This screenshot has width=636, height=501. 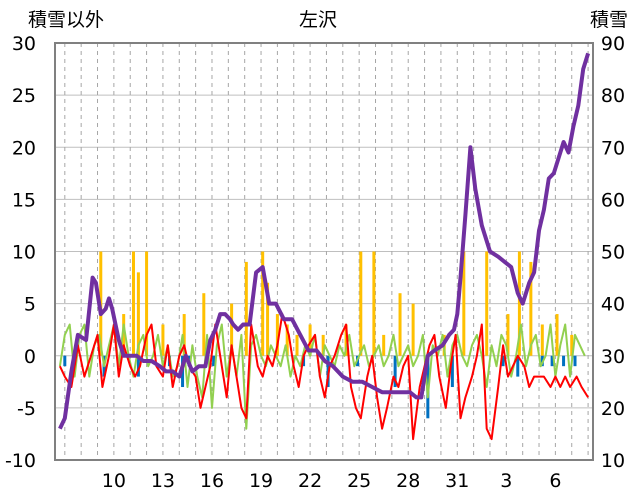 What do you see at coordinates (163, 481) in the screenshot?
I see `x-tick-label: 13` at bounding box center [163, 481].